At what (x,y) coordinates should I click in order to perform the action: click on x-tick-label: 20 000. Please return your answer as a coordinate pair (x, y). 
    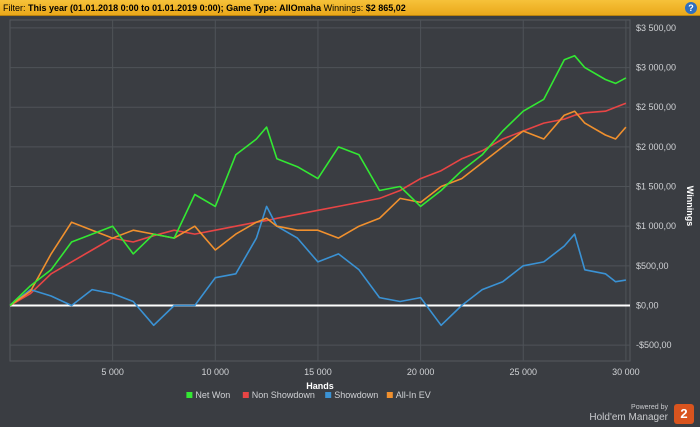
    Looking at the image, I should click on (421, 372).